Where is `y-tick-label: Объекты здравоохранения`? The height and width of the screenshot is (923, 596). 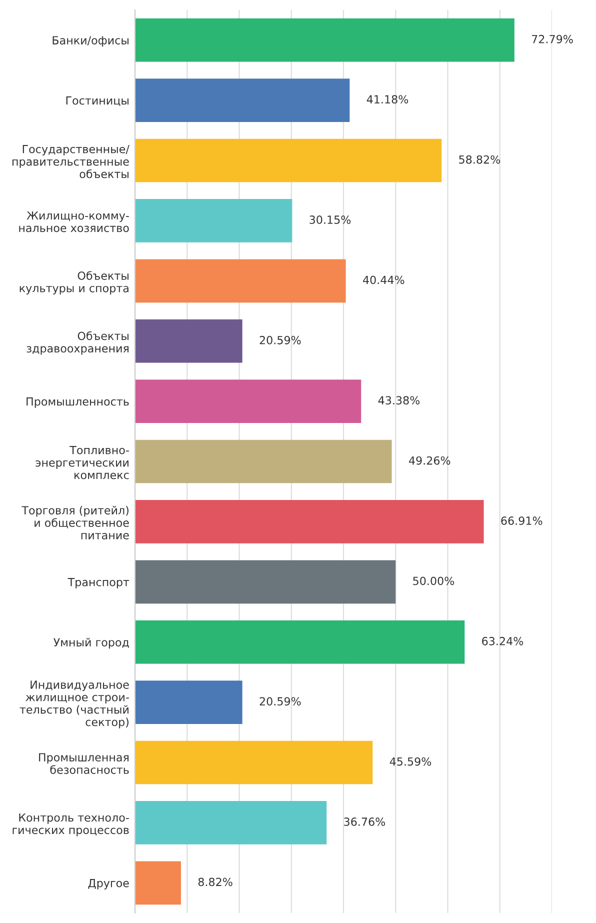 y-tick-label: Объекты здравоохранения is located at coordinates (77, 343).